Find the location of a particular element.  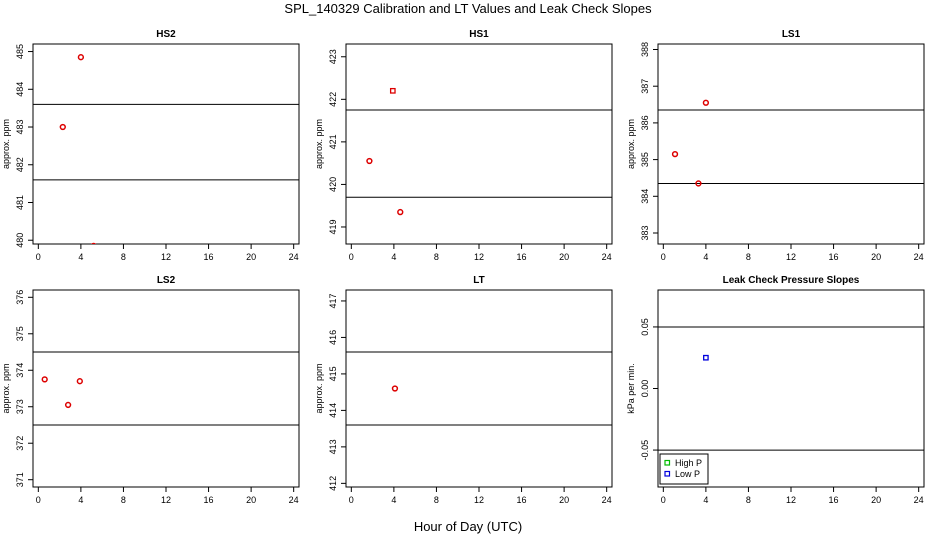

panel-title: LT is located at coordinates (478, 280).